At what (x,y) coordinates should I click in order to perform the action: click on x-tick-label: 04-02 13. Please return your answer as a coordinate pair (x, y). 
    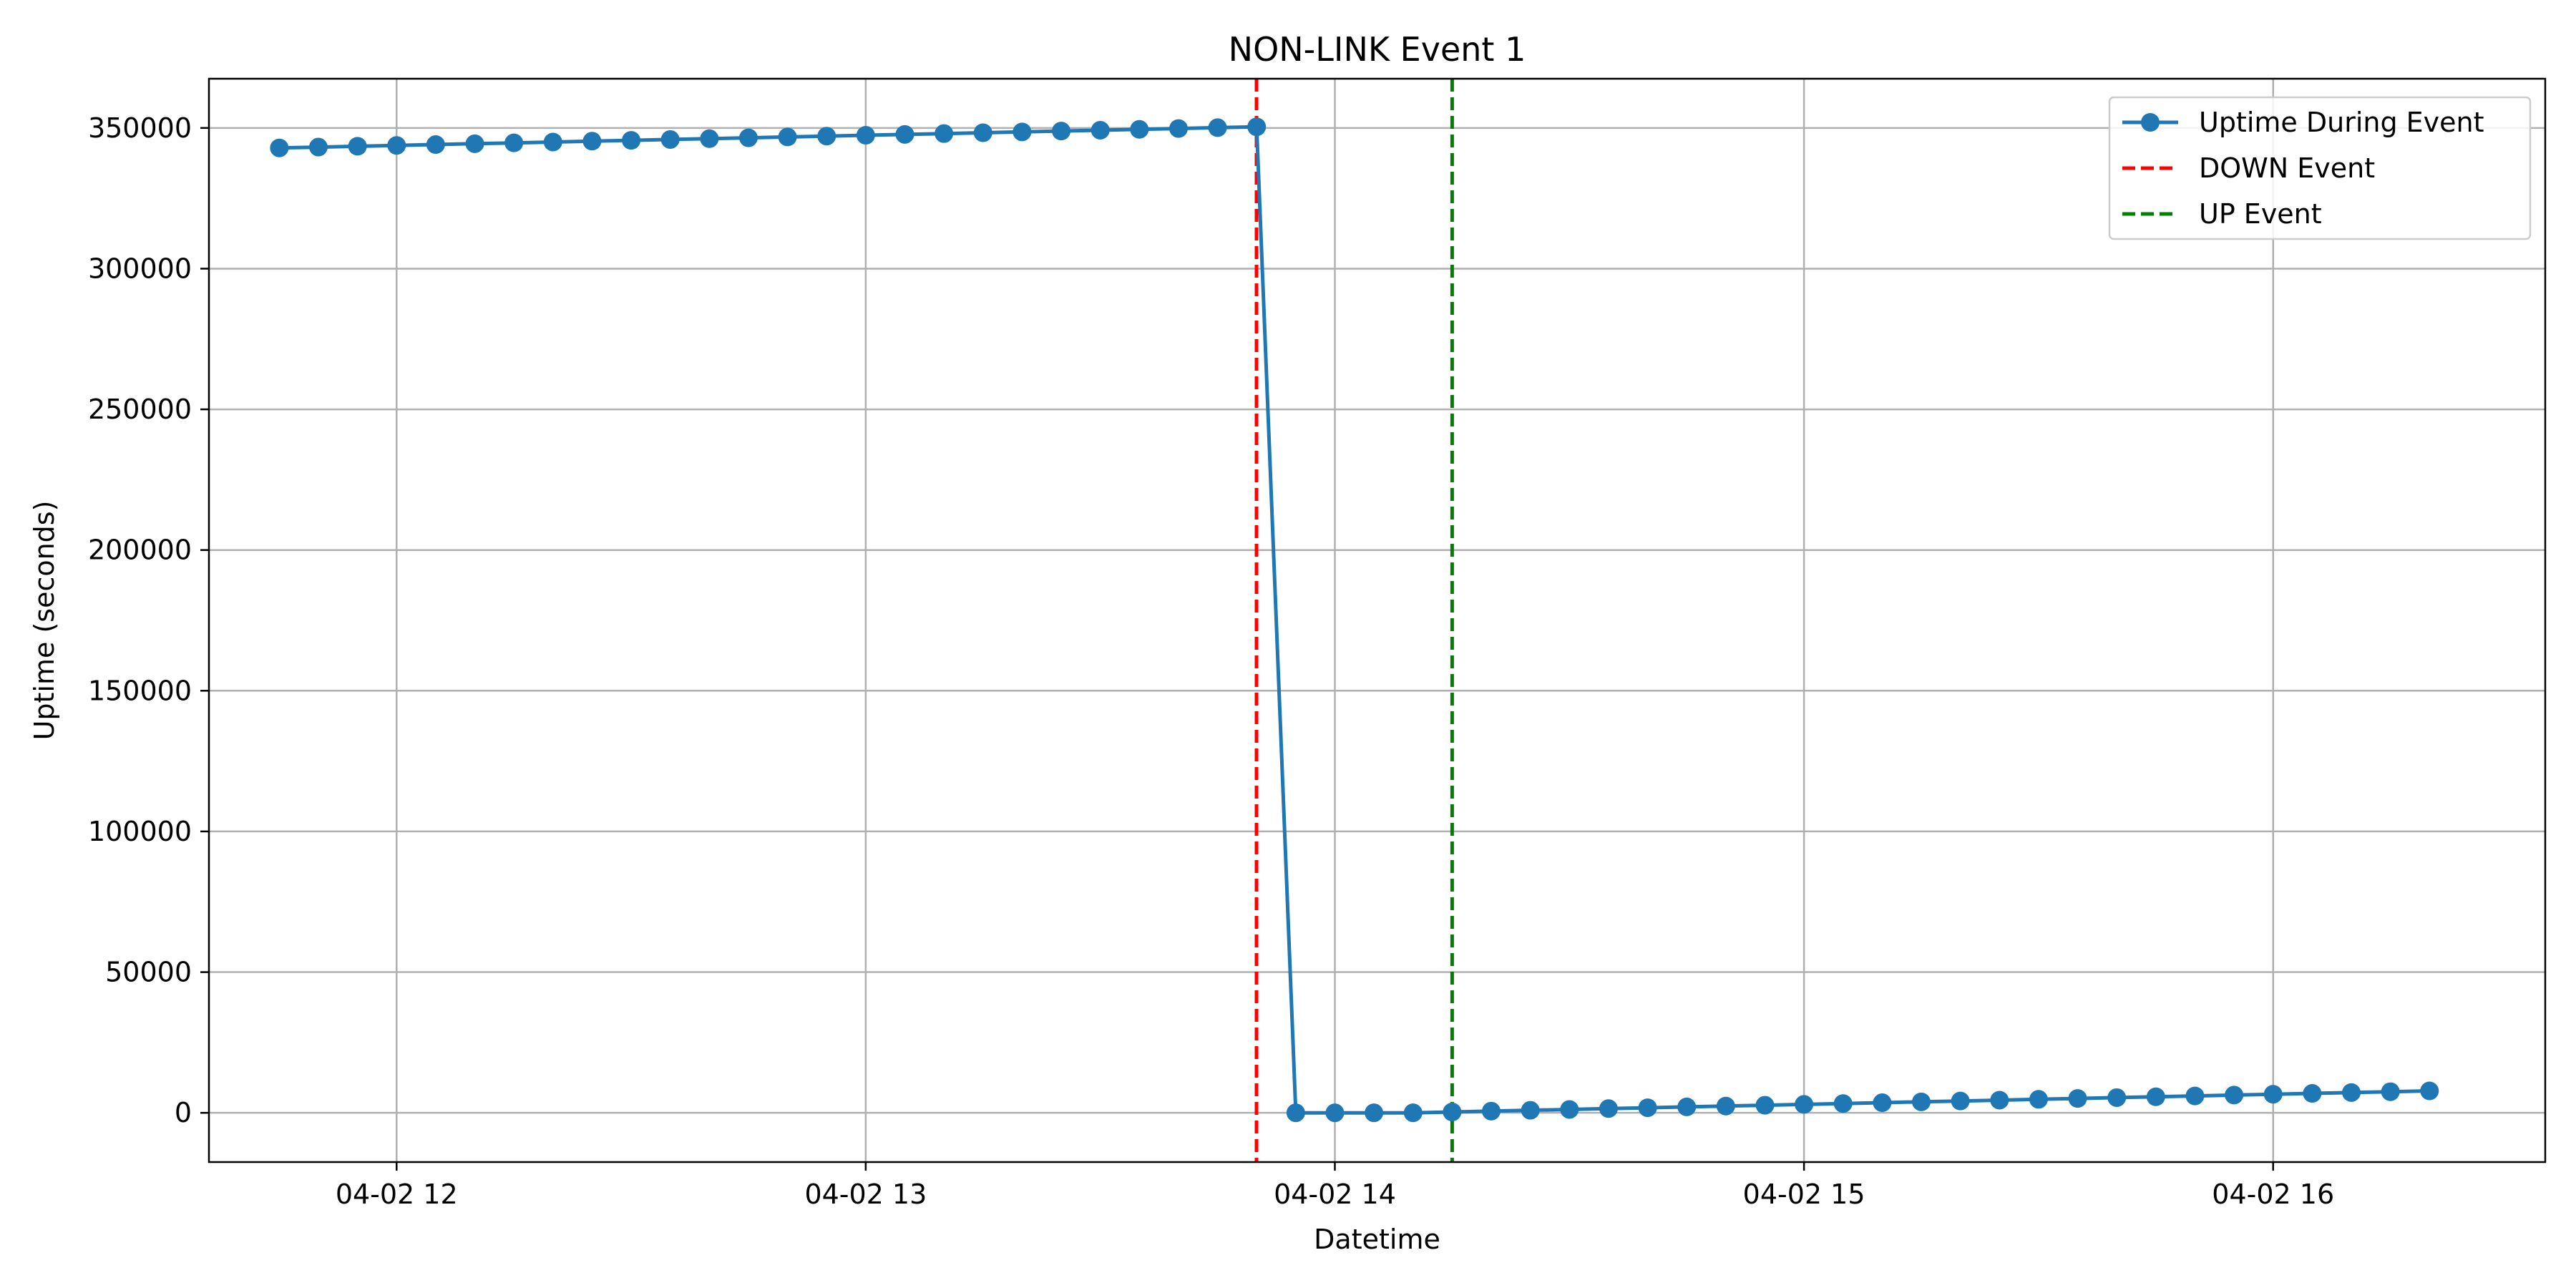
    Looking at the image, I should click on (865, 1194).